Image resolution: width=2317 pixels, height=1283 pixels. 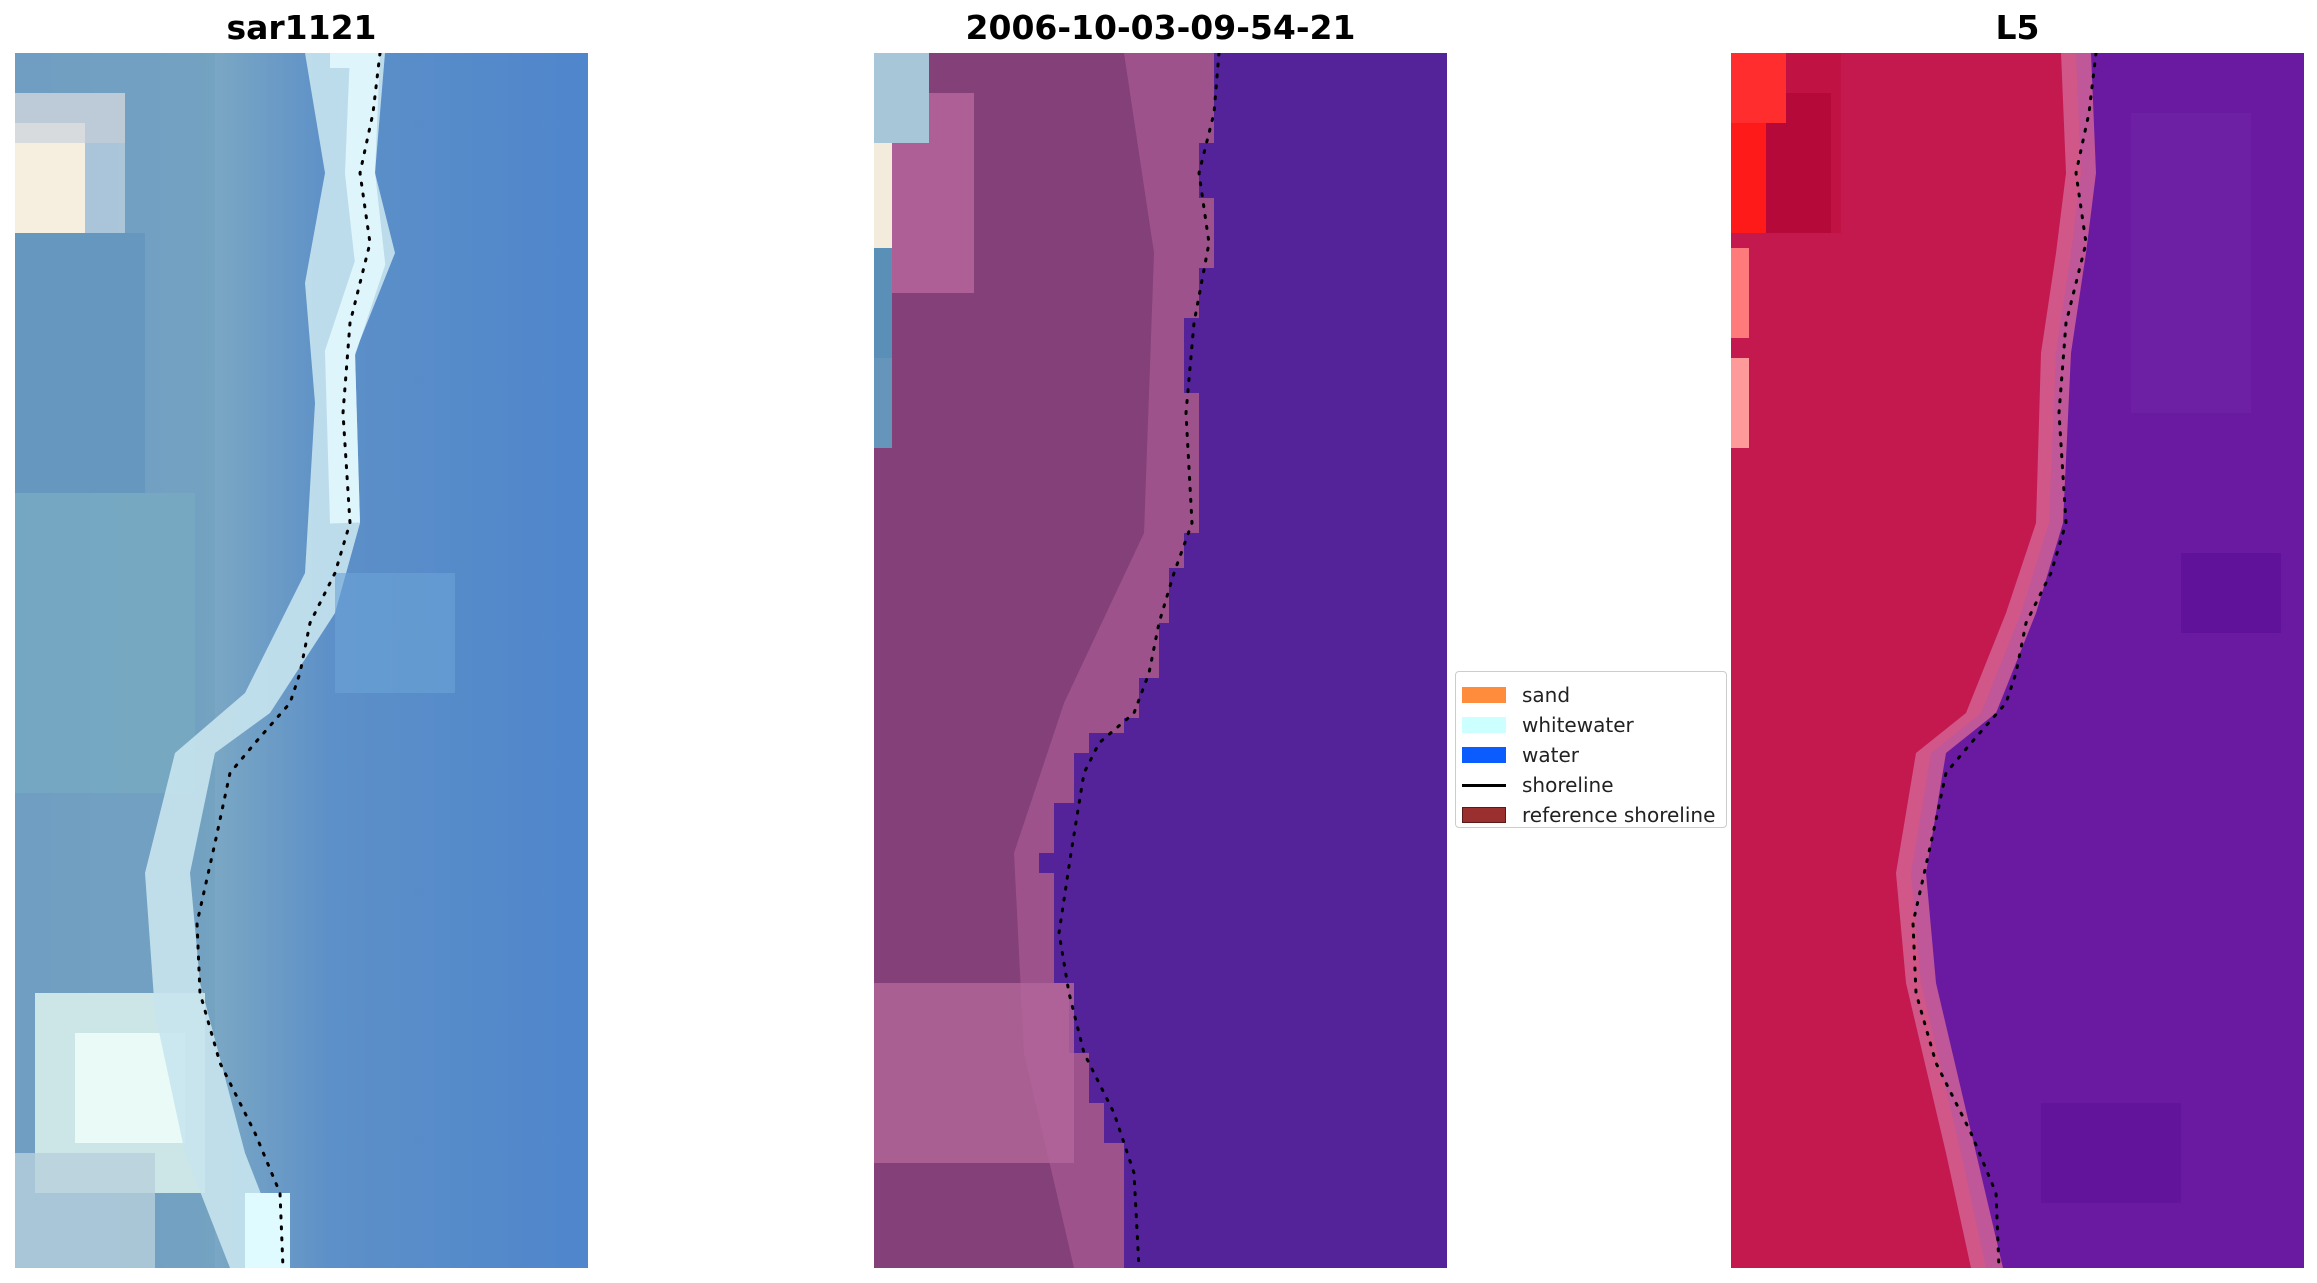 I want to click on legend-swatch-sand, so click(x=1484, y=695).